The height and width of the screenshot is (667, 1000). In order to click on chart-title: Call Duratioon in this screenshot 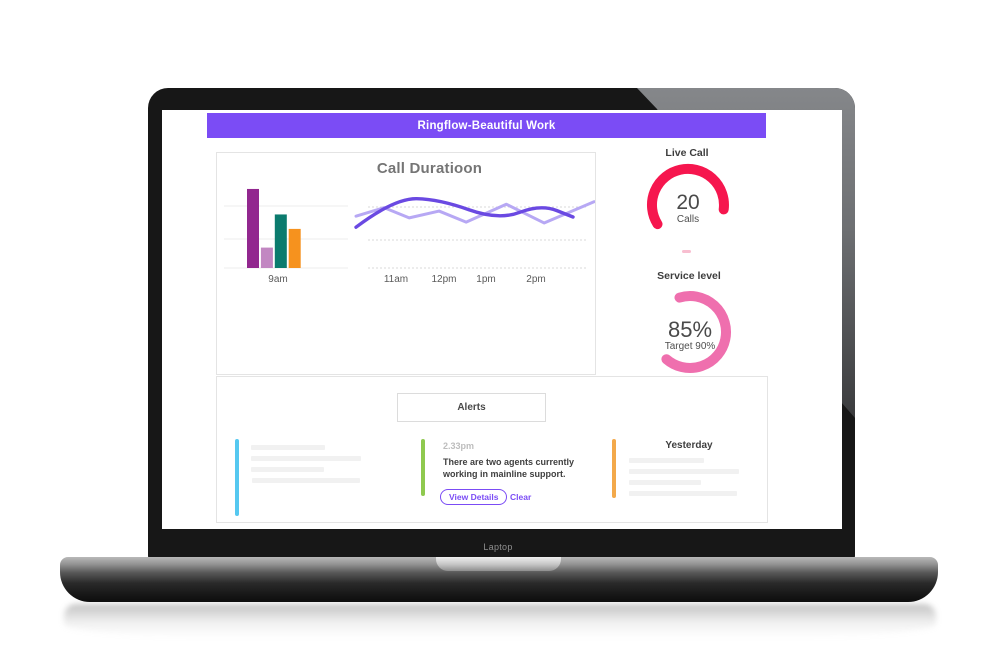, I will do `click(429, 168)`.